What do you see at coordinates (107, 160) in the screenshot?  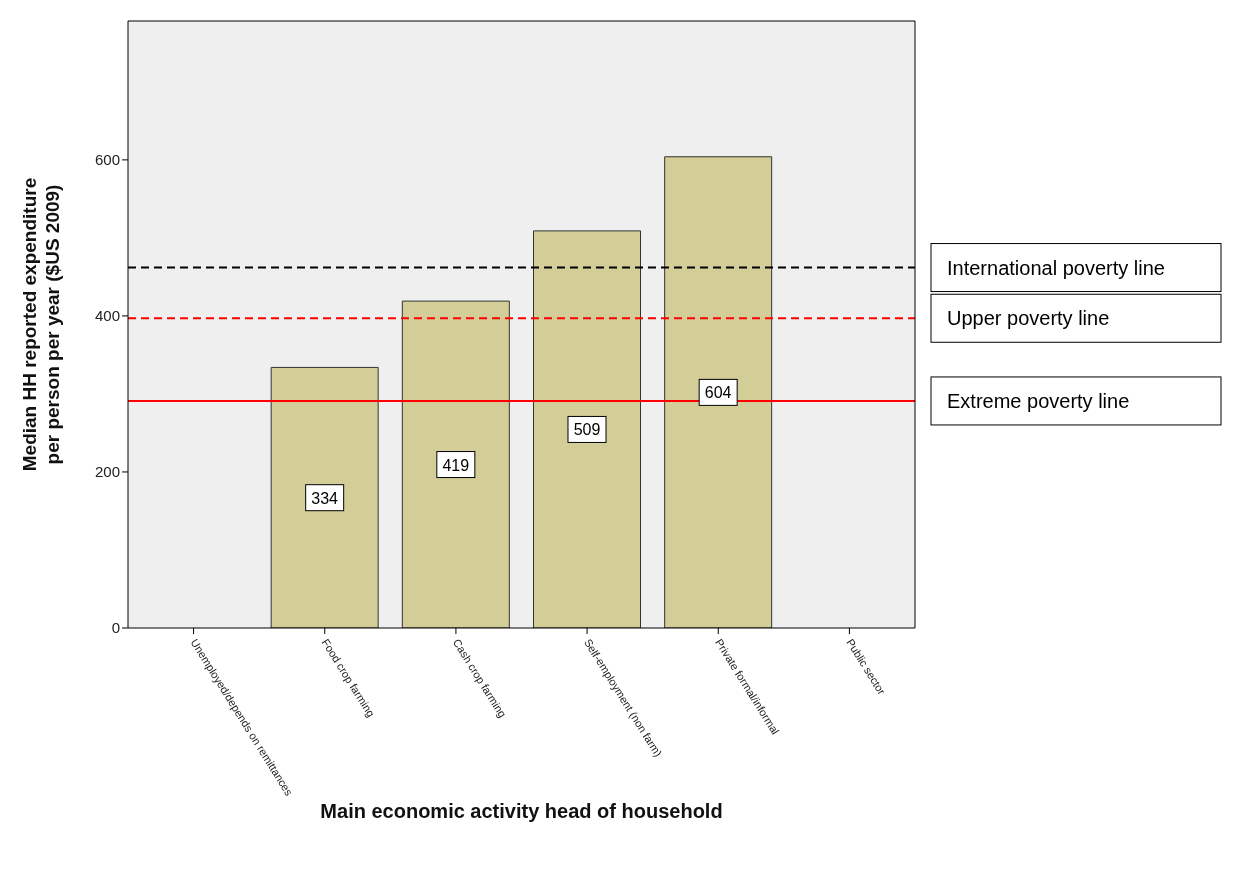 I see `y-tick-label: 600` at bounding box center [107, 160].